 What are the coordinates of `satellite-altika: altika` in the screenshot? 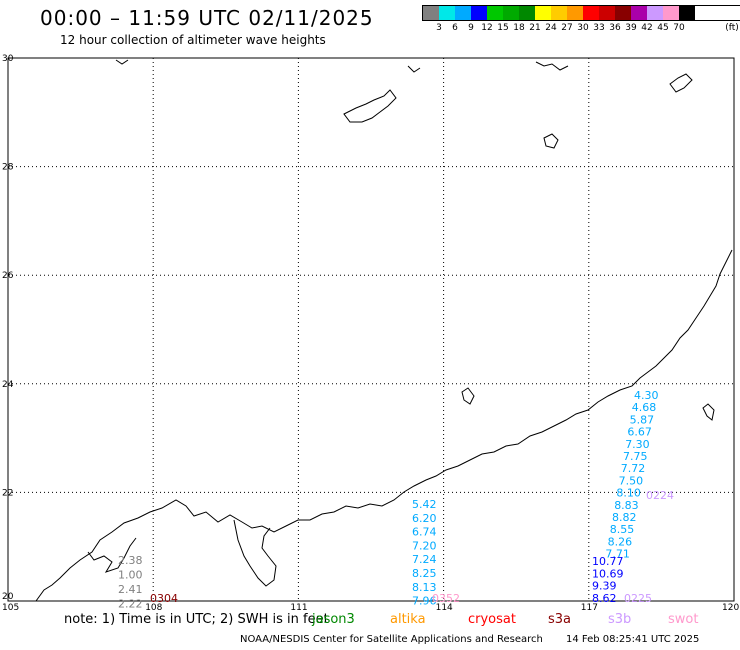 It's located at (408, 619).